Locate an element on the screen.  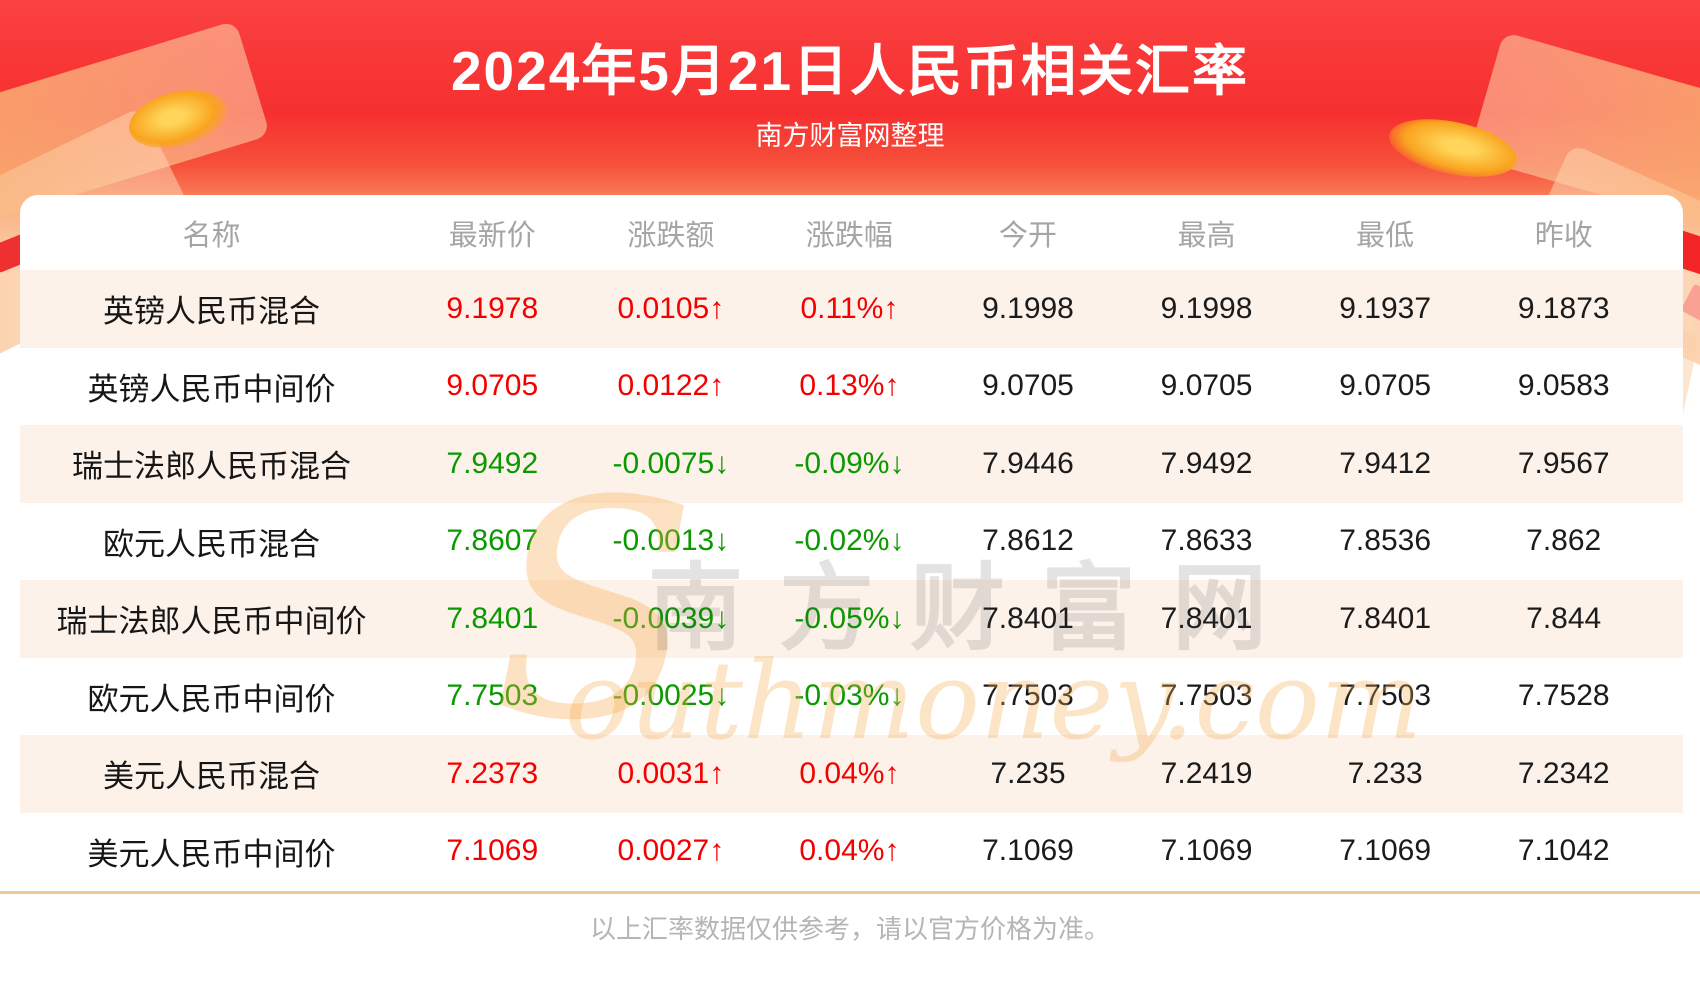
cell-high: 9.0705 is located at coordinates (1206, 386).